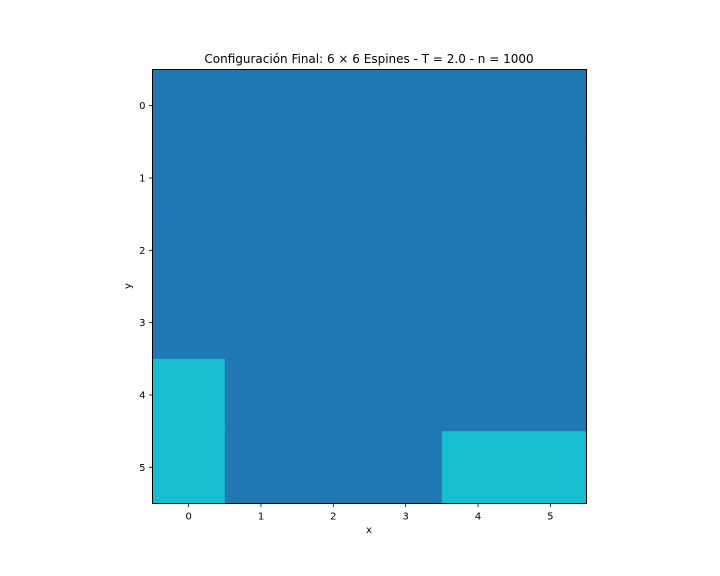 The height and width of the screenshot is (576, 720). What do you see at coordinates (261, 467) in the screenshot?
I see `spin-cell-r5-c1` at bounding box center [261, 467].